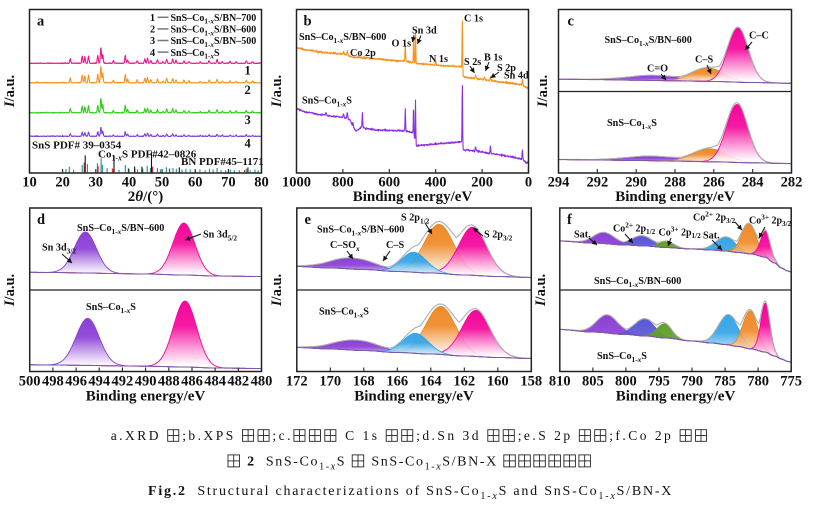  What do you see at coordinates (438, 59) in the screenshot?
I see `svg-text: N 1s` at bounding box center [438, 59].